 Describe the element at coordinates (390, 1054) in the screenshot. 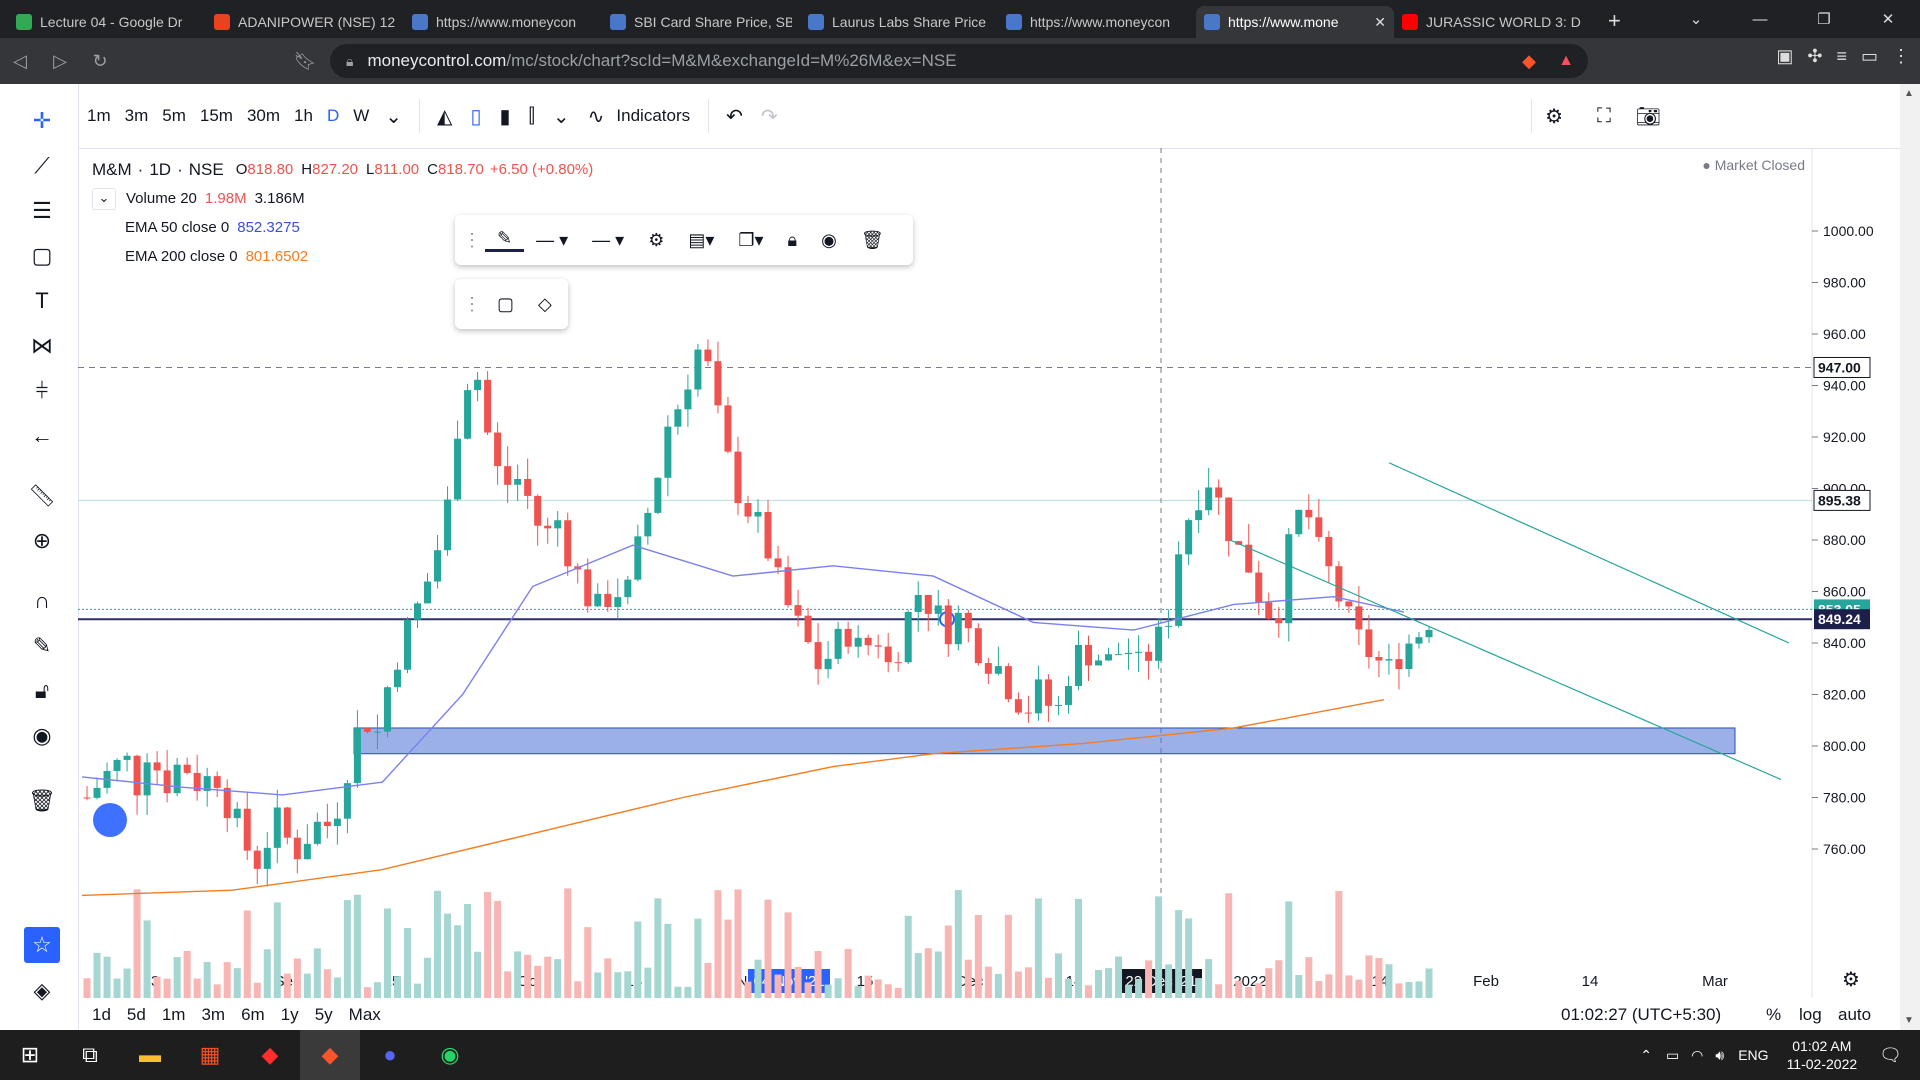

I see `discord-icon: ●` at that location.